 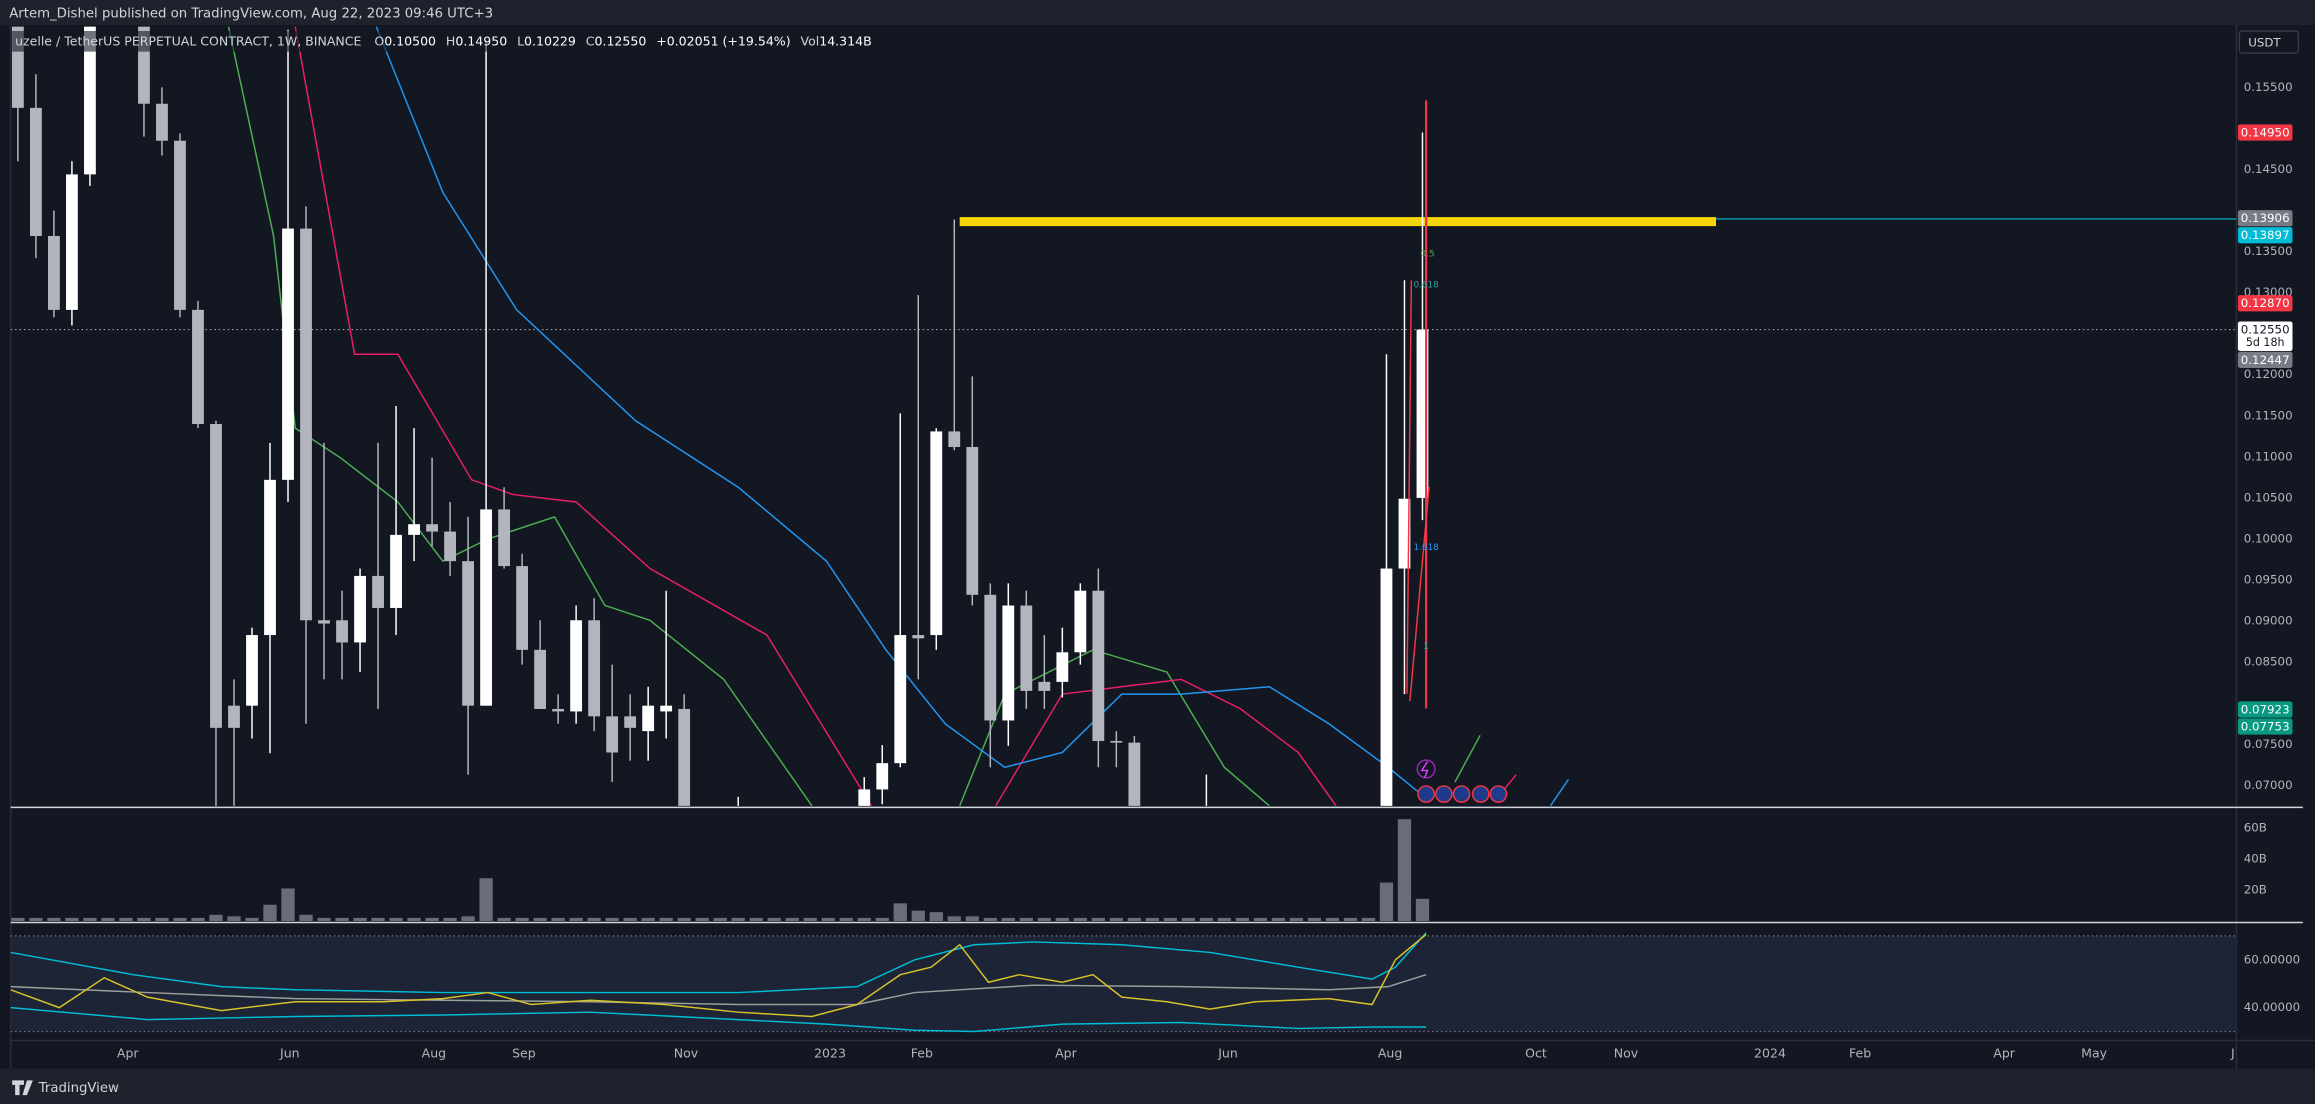 What do you see at coordinates (1419, 594) in the screenshot?
I see `drawing-line` at bounding box center [1419, 594].